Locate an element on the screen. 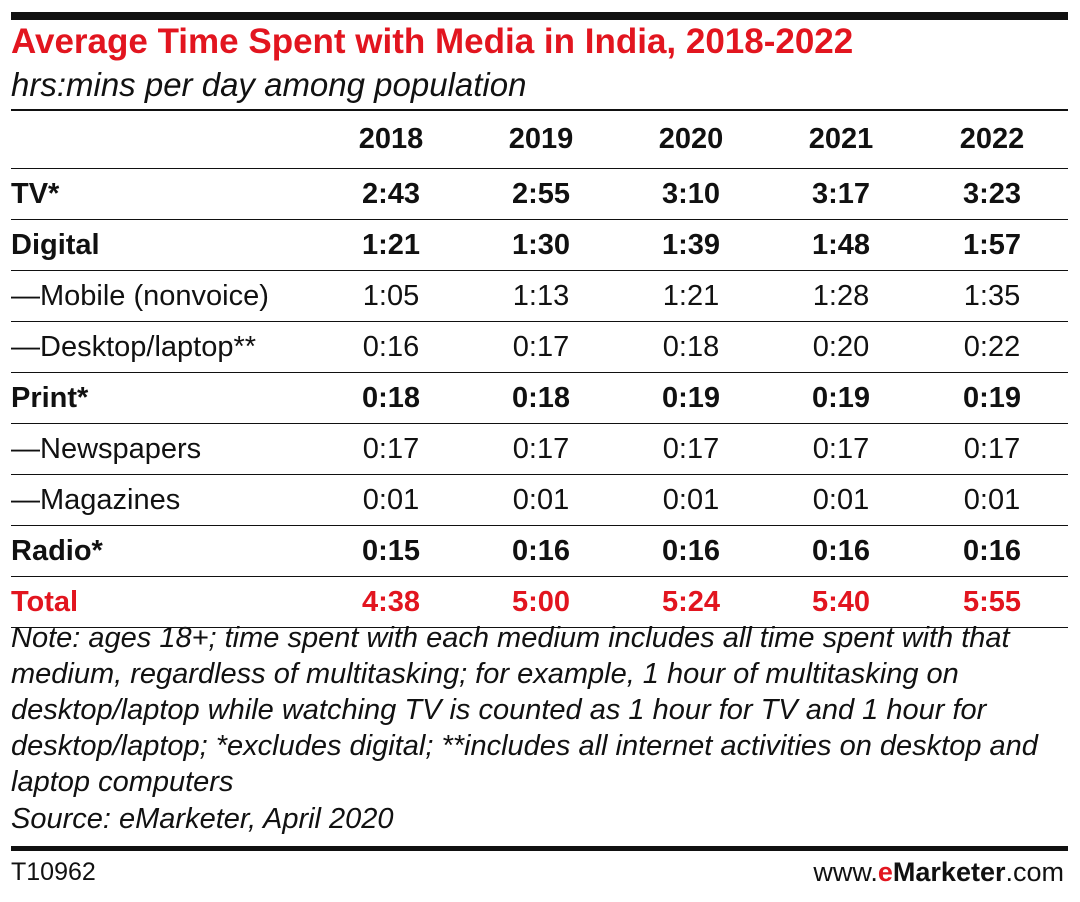 Image resolution: width=1080 pixels, height=902 pixels. brand-url: www.eMarketer.com is located at coordinates (938, 872).